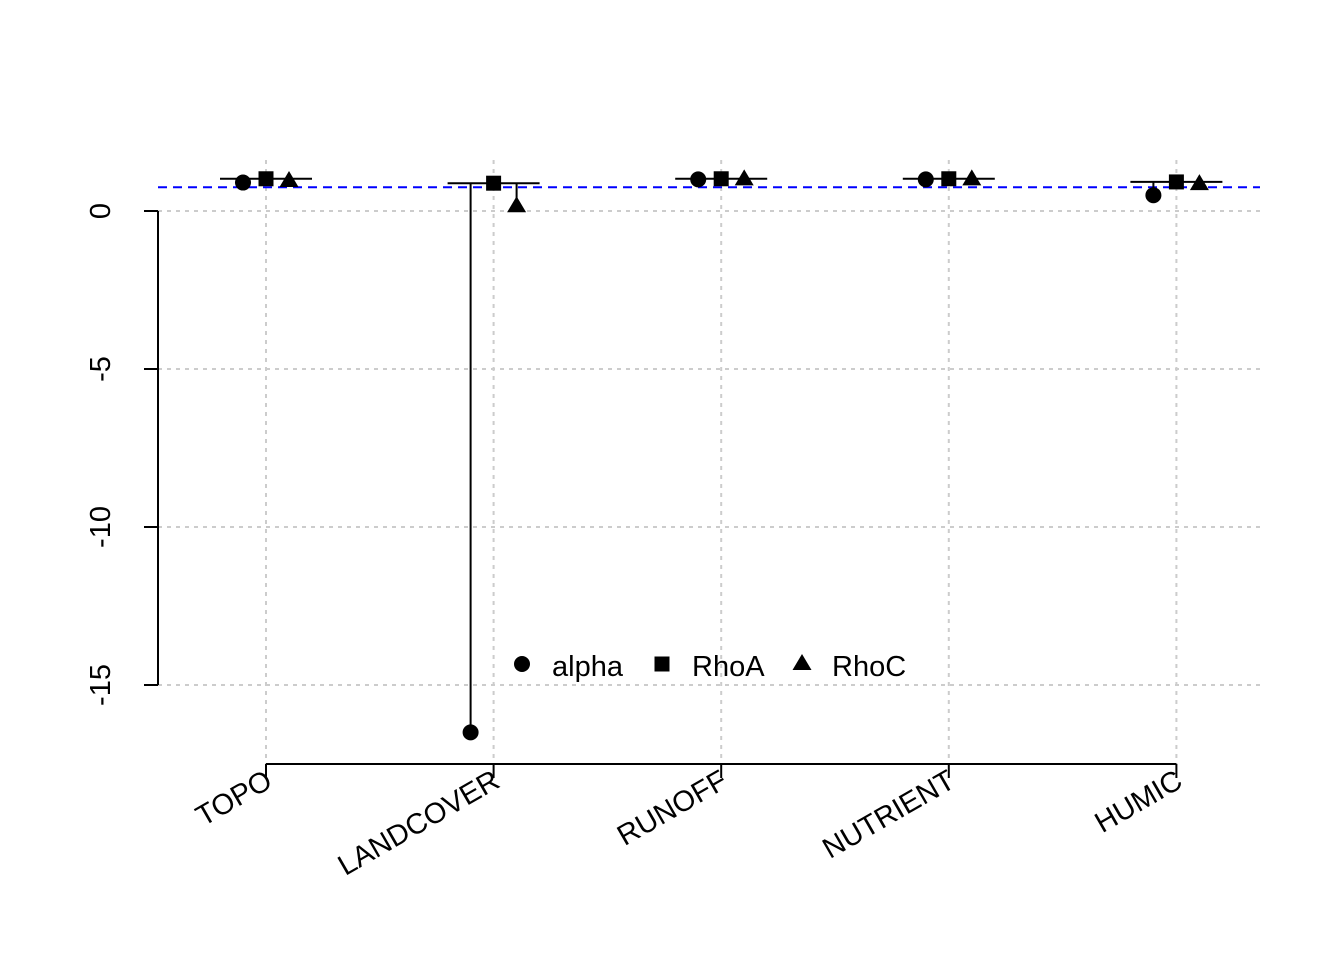 The height and width of the screenshot is (960, 1344). I want to click on point-rhoc-humic, so click(1199, 182).